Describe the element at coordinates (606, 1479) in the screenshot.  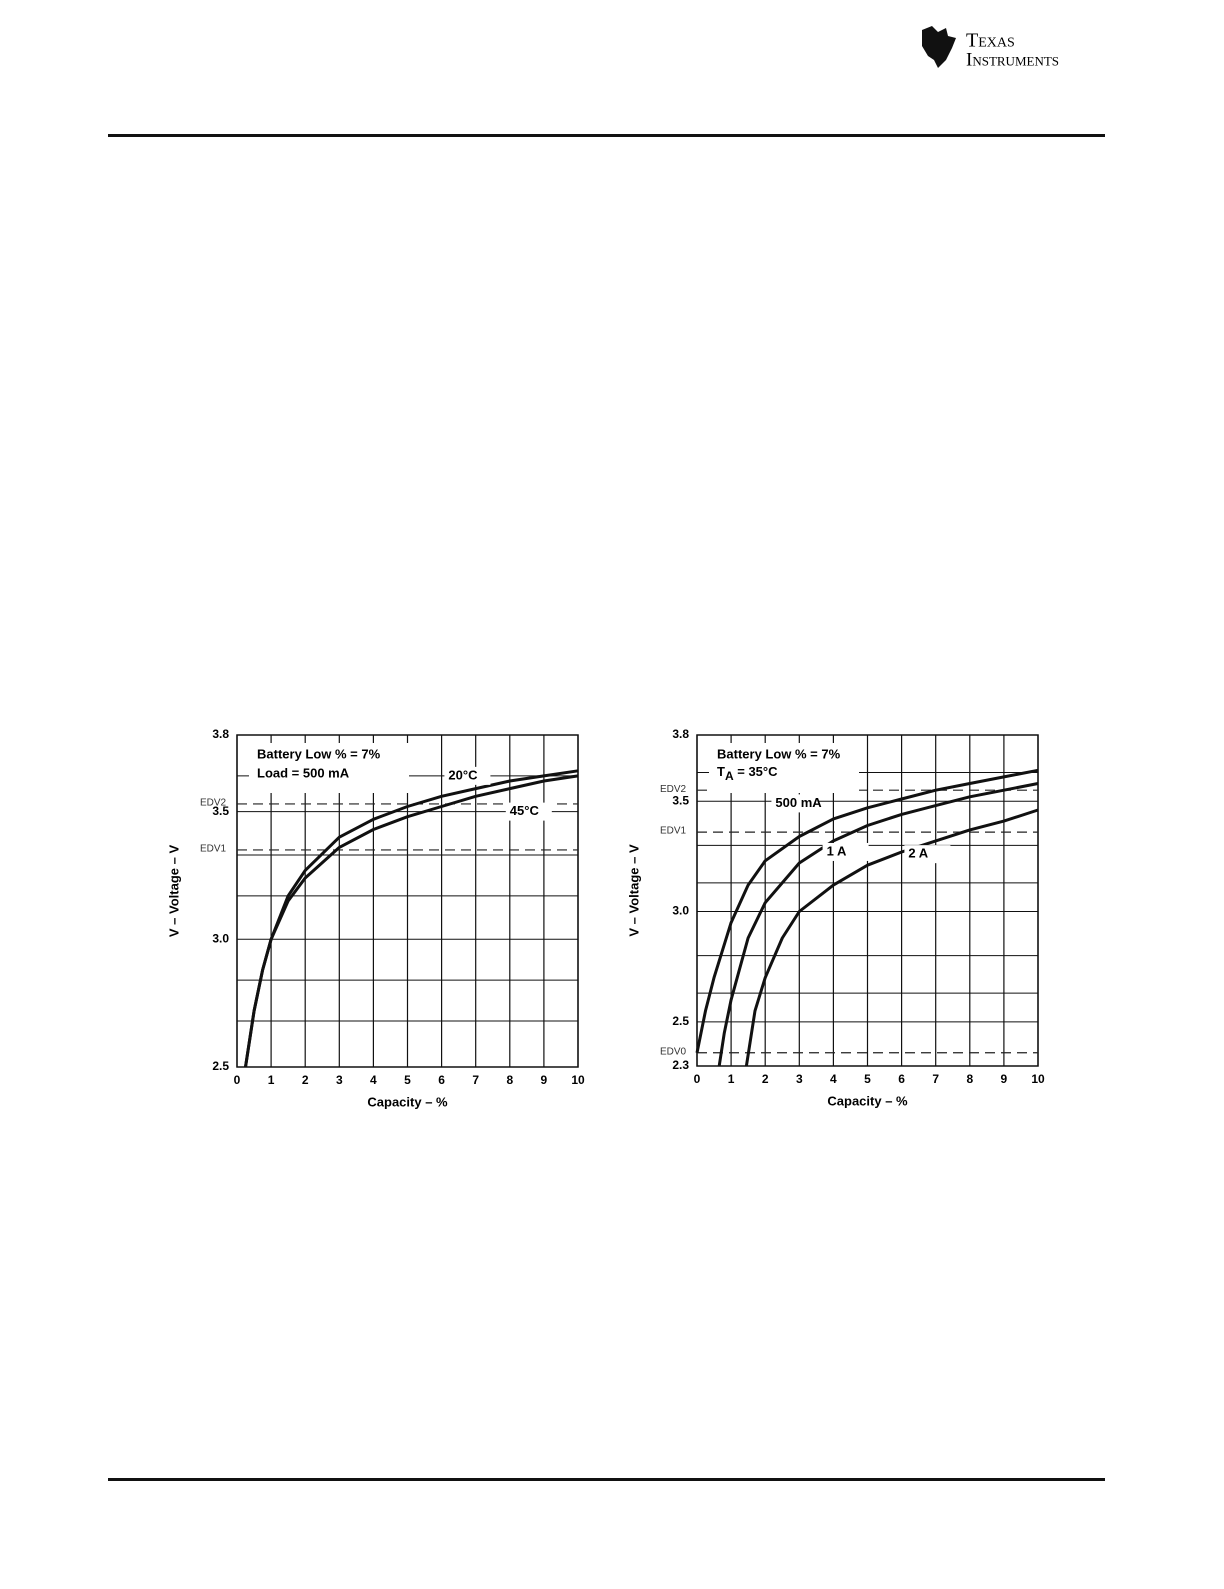
I see `footer-rule` at that location.